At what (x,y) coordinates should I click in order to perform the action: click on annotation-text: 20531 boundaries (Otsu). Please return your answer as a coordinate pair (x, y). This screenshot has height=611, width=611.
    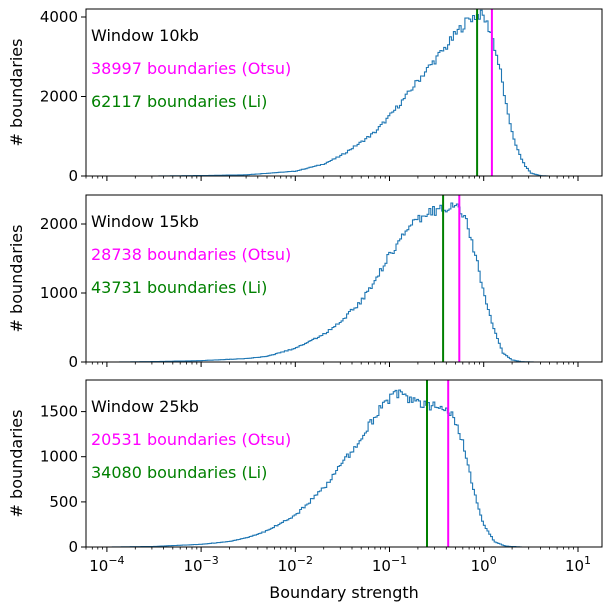
    Looking at the image, I should click on (191, 439).